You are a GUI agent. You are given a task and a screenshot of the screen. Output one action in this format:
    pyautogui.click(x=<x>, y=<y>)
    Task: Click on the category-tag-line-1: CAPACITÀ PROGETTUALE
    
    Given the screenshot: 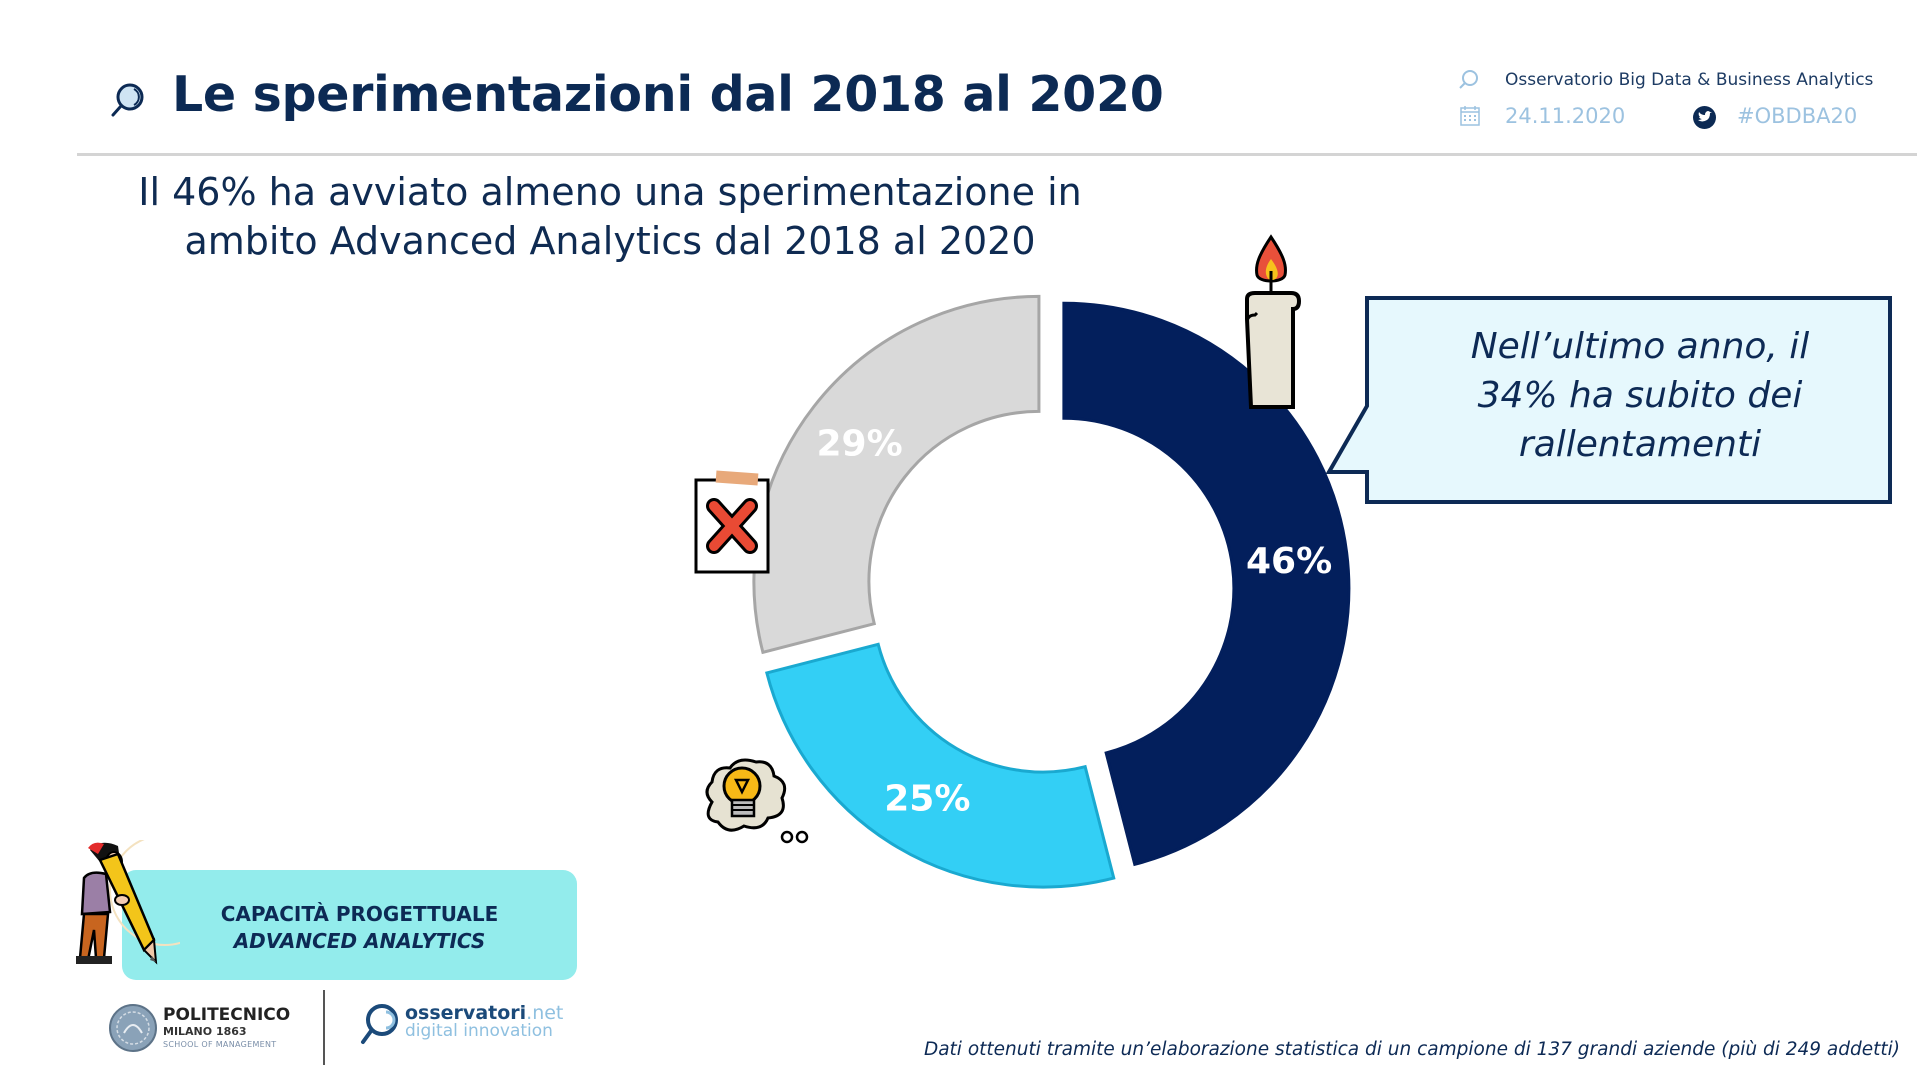 What is the action you would take?
    pyautogui.click(x=359, y=914)
    